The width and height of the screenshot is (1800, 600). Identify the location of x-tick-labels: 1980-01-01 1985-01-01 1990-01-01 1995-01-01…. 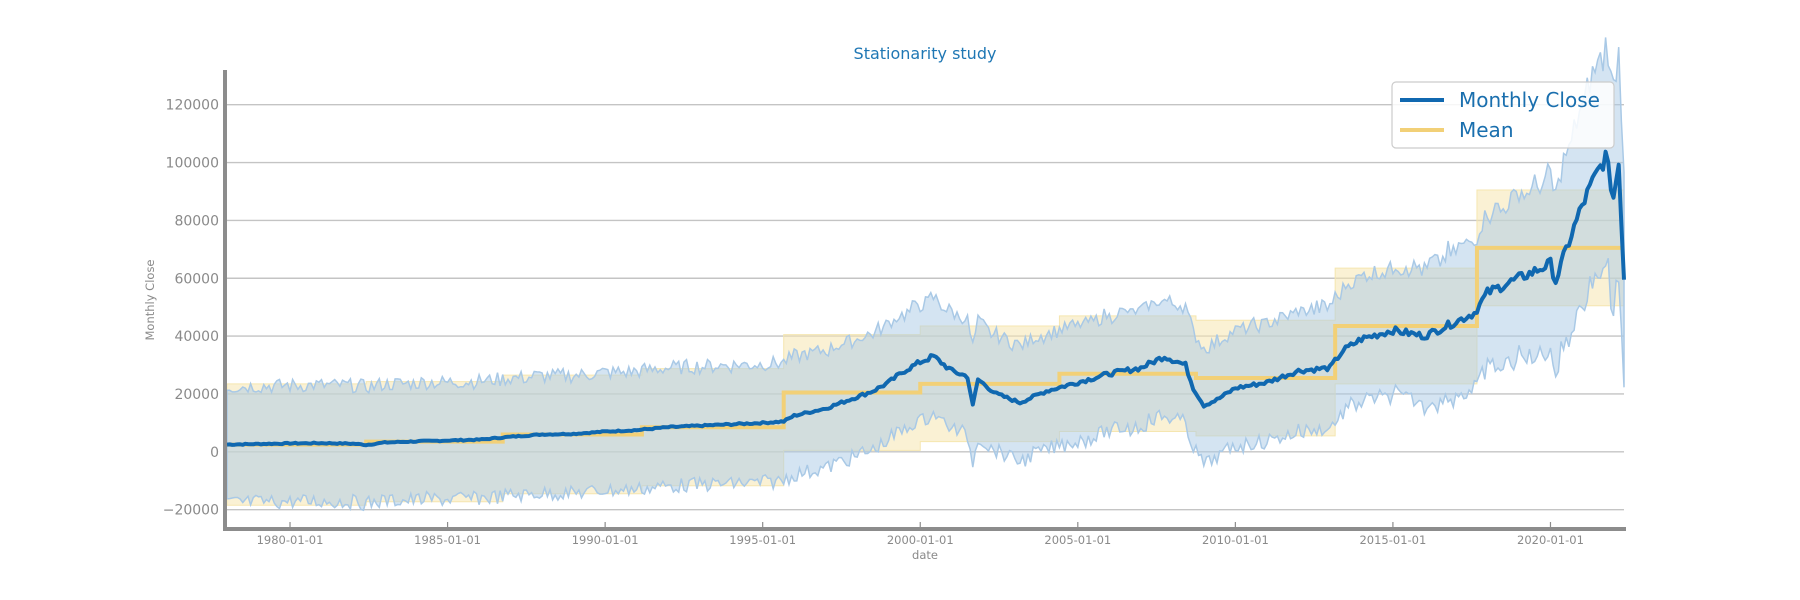
(920, 540).